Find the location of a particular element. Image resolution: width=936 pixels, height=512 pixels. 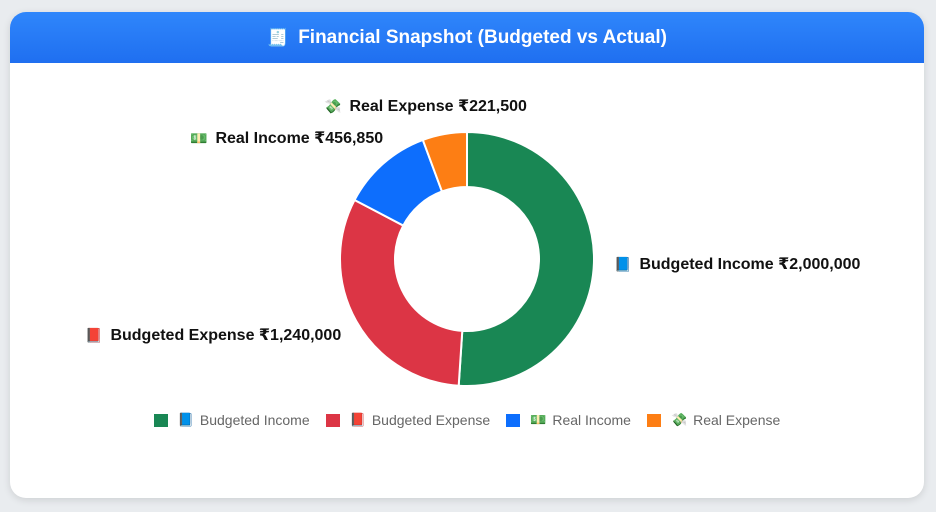

legend-item-budgeted-expense: 📕 Budgeted Expense is located at coordinates (408, 420).